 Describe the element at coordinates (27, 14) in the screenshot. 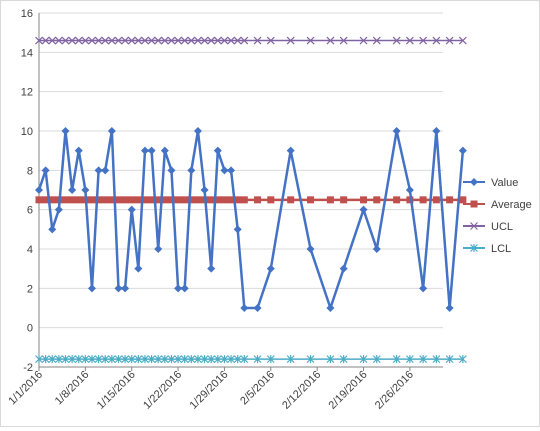

I see `y-tick-label: 16` at that location.